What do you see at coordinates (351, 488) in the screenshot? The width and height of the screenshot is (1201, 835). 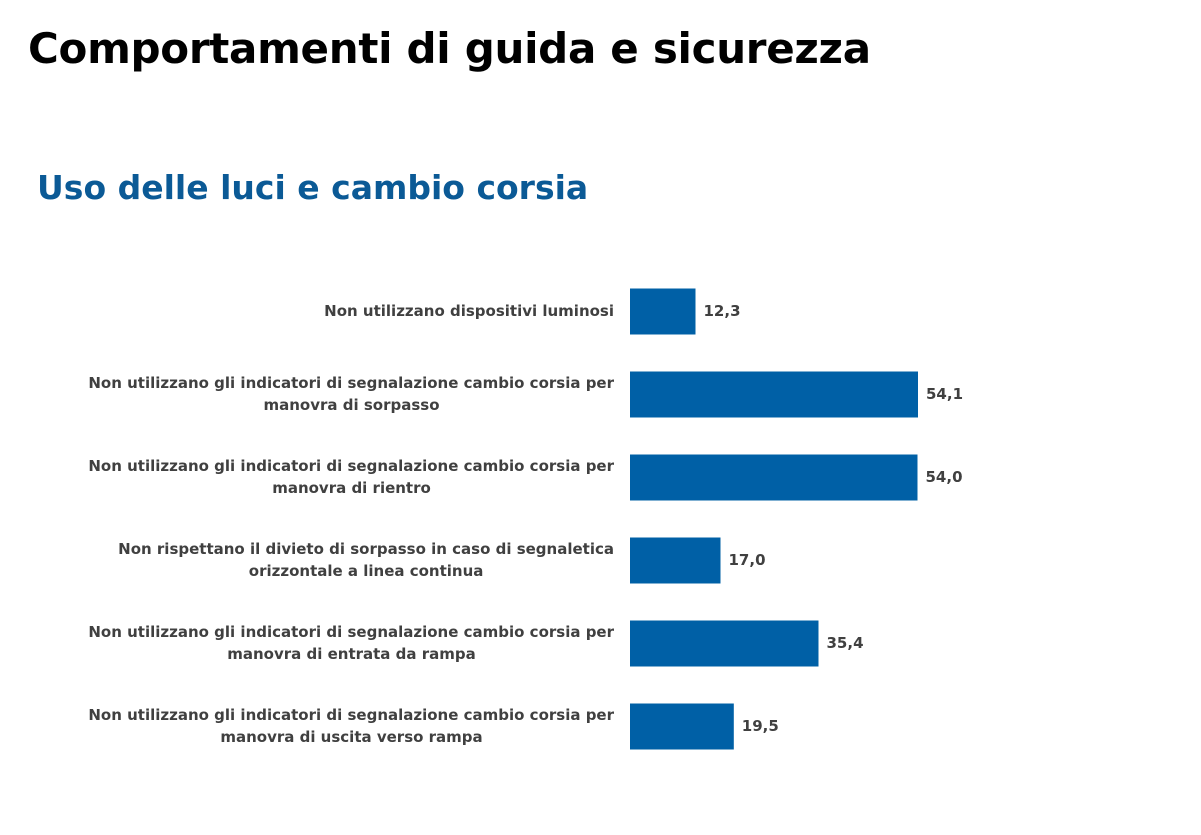 I see `category-label-3-line-2: manovra di rientro` at bounding box center [351, 488].